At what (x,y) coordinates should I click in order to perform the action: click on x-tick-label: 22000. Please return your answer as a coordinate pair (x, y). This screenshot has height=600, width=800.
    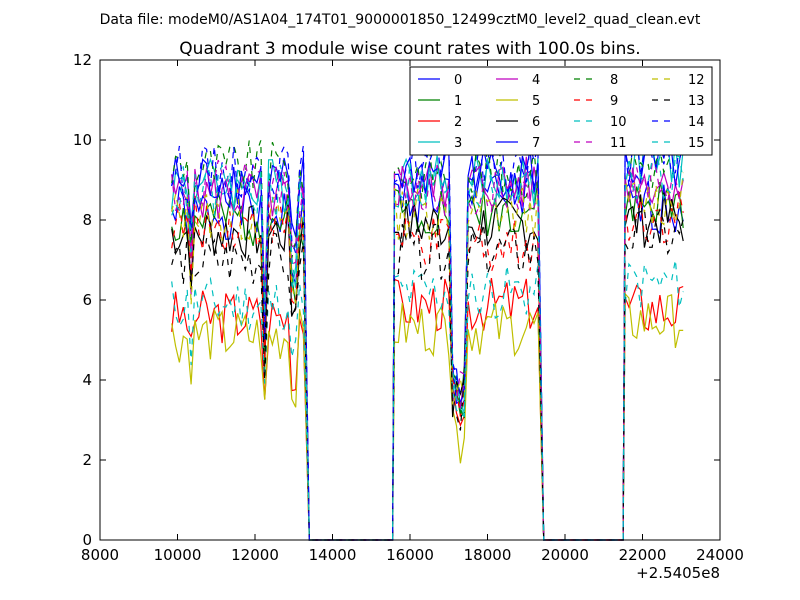
    Looking at the image, I should click on (643, 555).